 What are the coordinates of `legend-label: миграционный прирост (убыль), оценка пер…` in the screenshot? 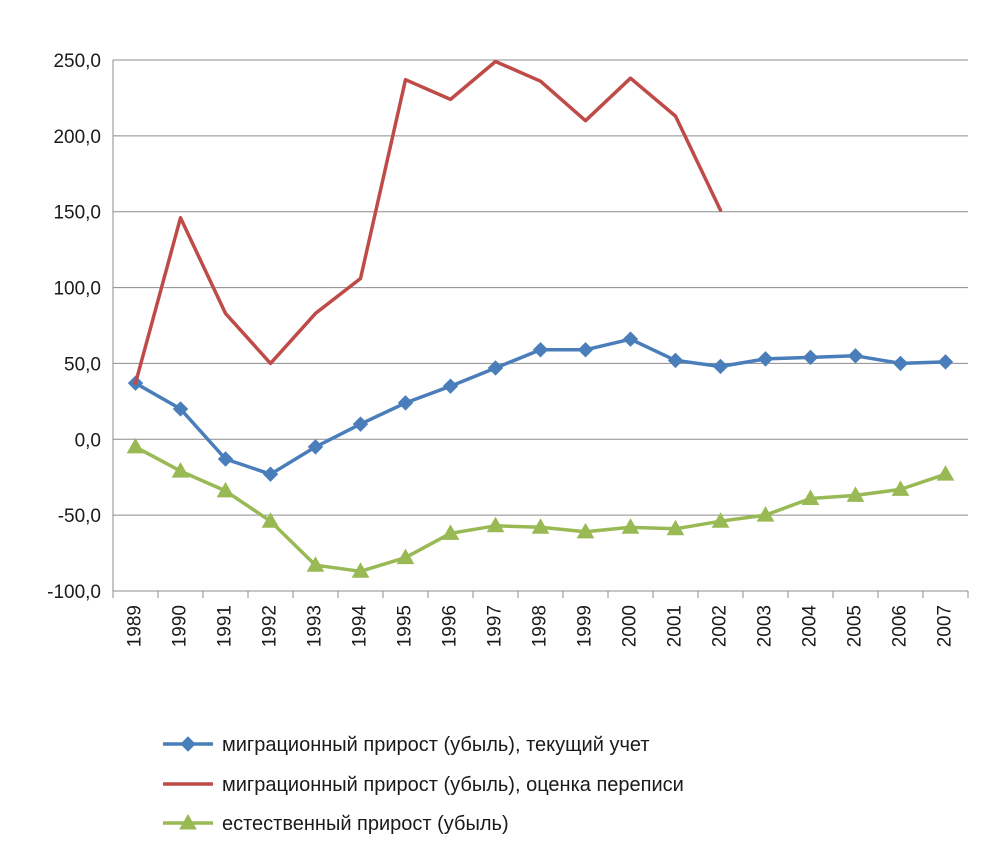 It's located at (453, 785).